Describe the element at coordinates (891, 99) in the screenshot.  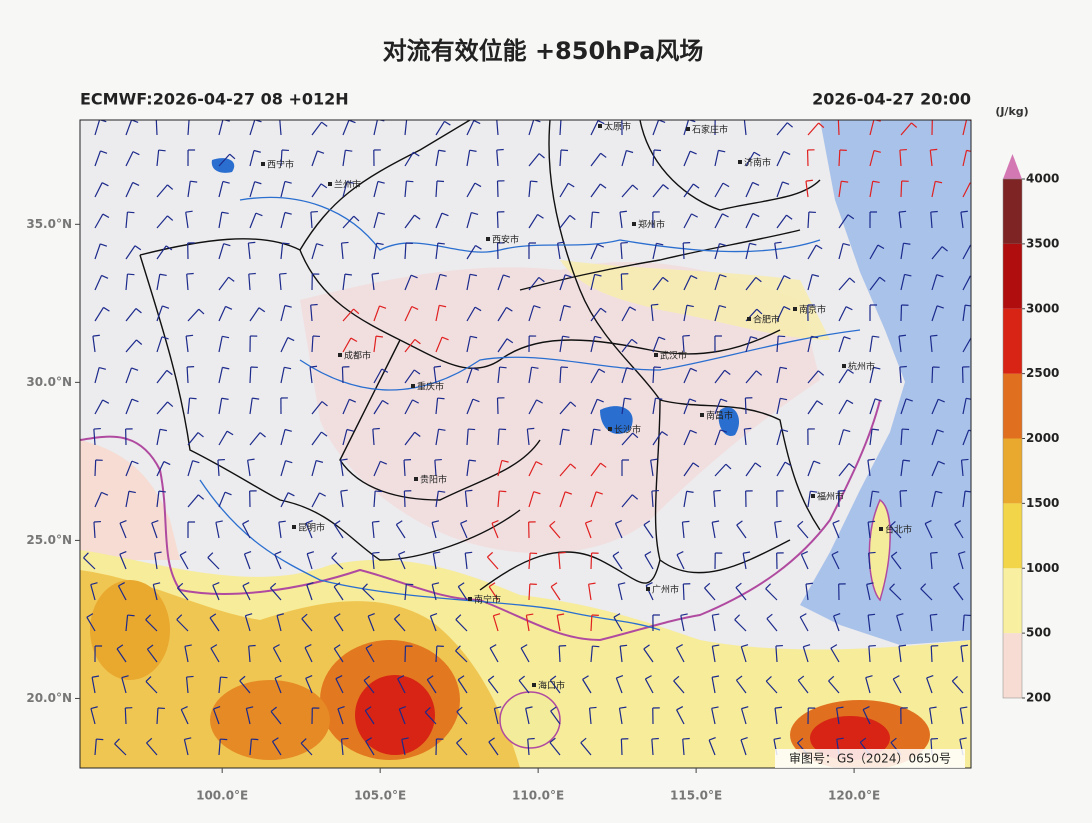
I see `valid-time: 2026-04-27 20:00` at that location.